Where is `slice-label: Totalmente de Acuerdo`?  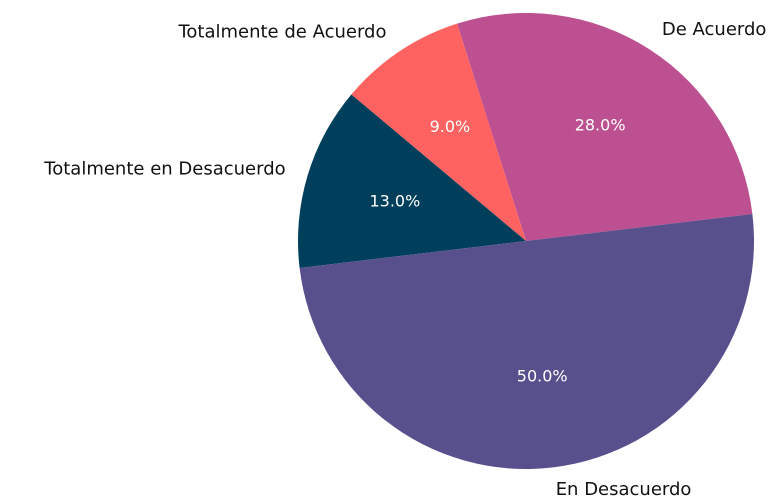
slice-label: Totalmente de Acuerdo is located at coordinates (281, 32).